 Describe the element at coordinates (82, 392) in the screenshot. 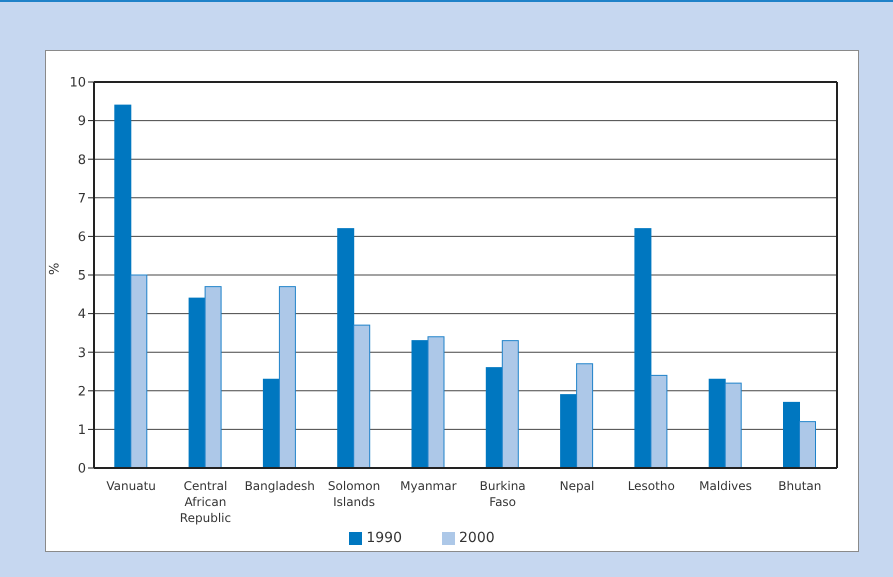

I see `y-tick-label: 2` at that location.